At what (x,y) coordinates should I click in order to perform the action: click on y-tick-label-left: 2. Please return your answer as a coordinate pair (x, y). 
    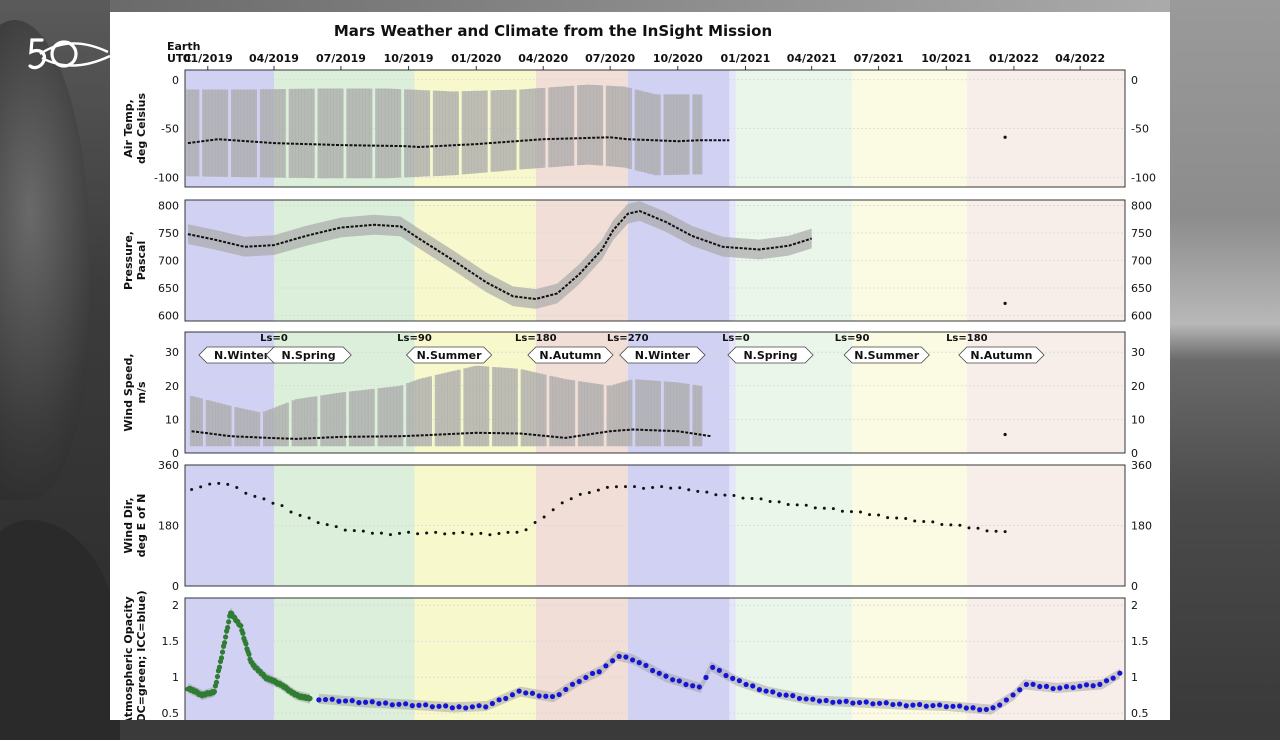
    Looking at the image, I should click on (175, 605).